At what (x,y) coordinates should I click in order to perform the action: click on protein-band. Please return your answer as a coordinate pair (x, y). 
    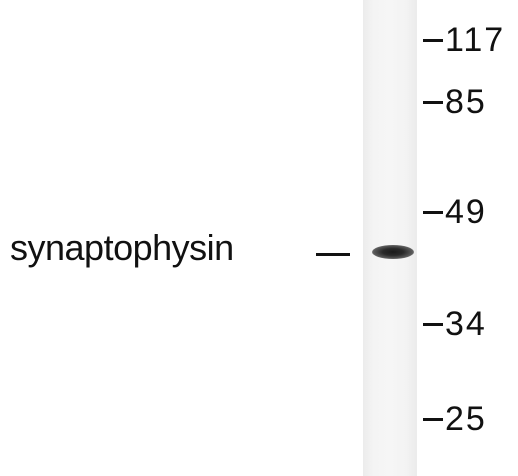
    Looking at the image, I should click on (393, 252).